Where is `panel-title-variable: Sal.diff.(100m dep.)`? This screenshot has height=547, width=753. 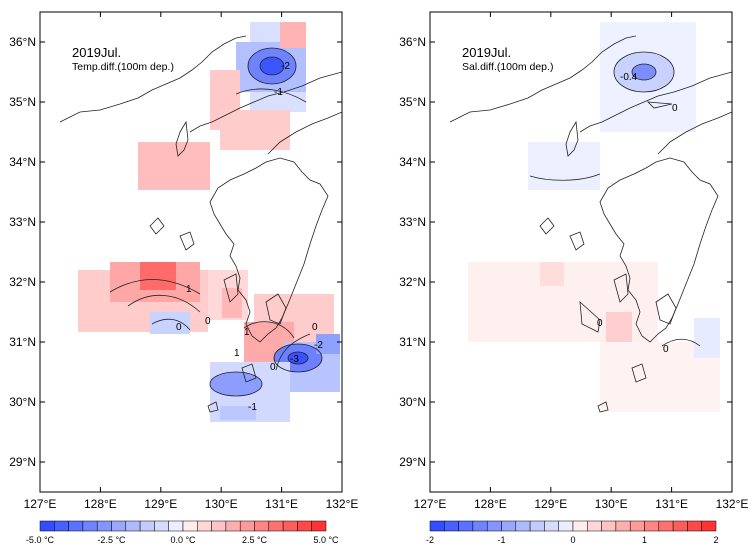
panel-title-variable: Sal.diff.(100m dep.) is located at coordinates (507, 67).